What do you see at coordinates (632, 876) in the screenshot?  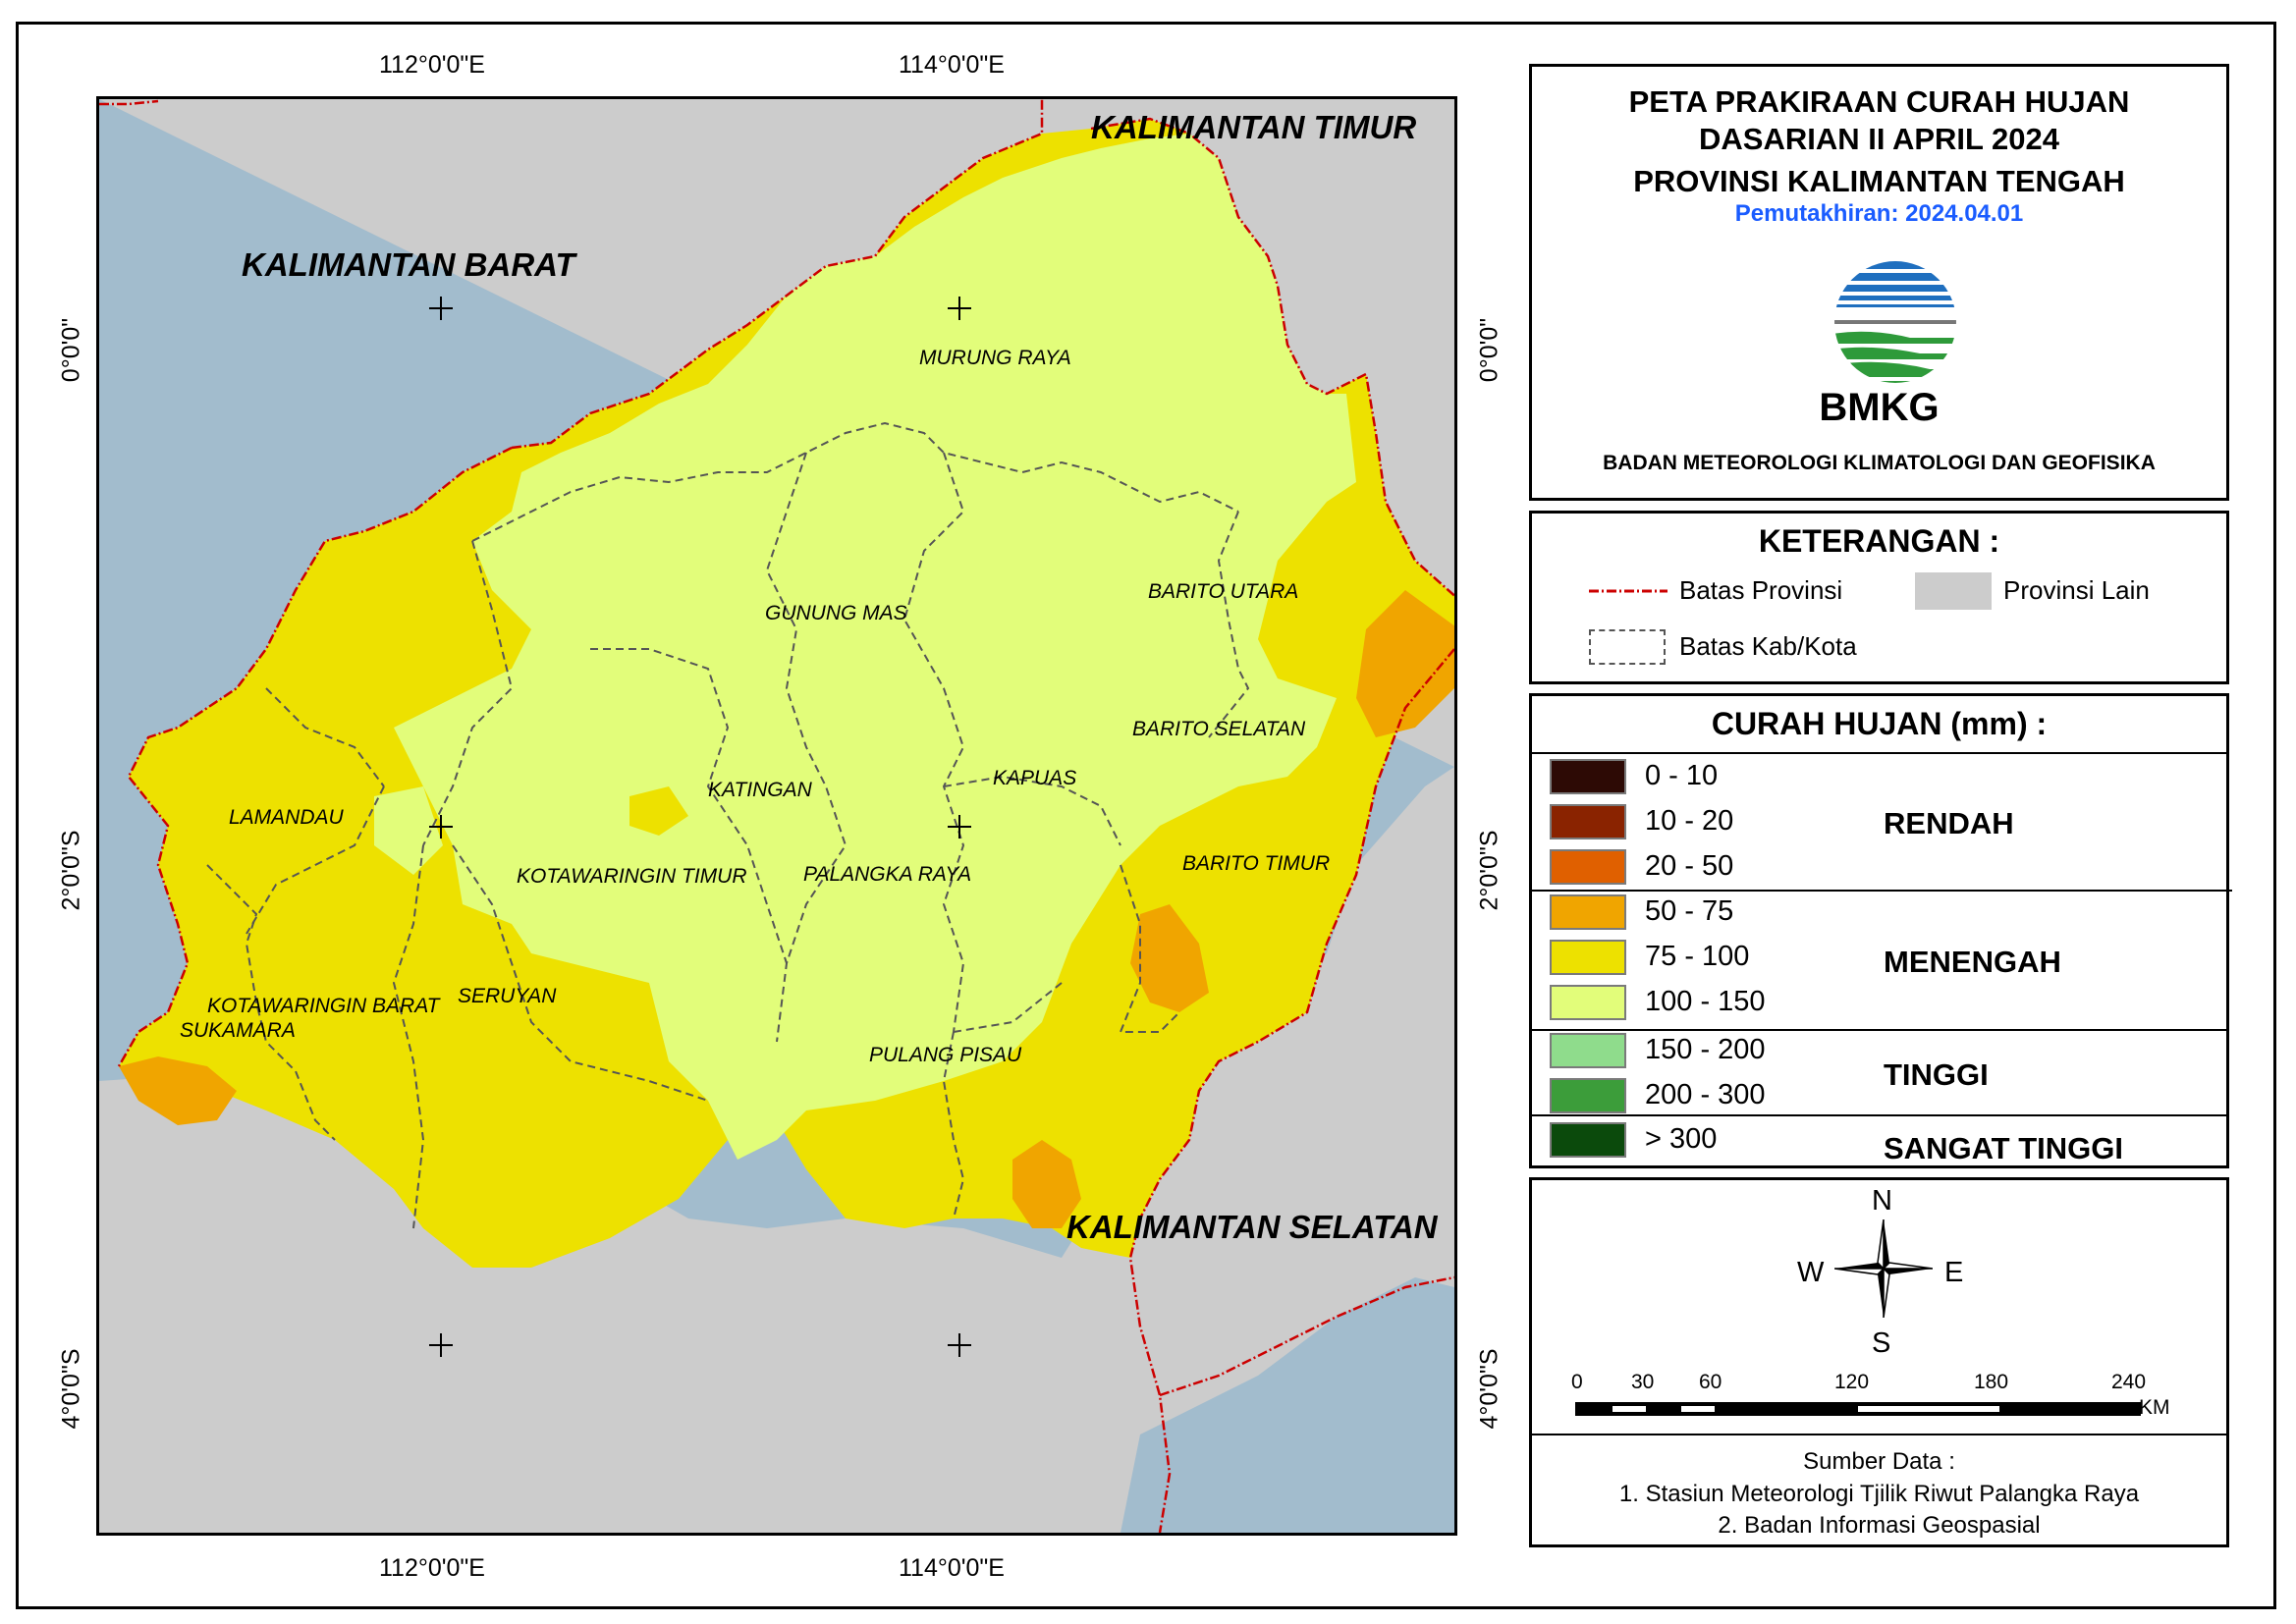 I see `label-kotawaringin-timur: KOTAWARINGIN TIMUR` at bounding box center [632, 876].